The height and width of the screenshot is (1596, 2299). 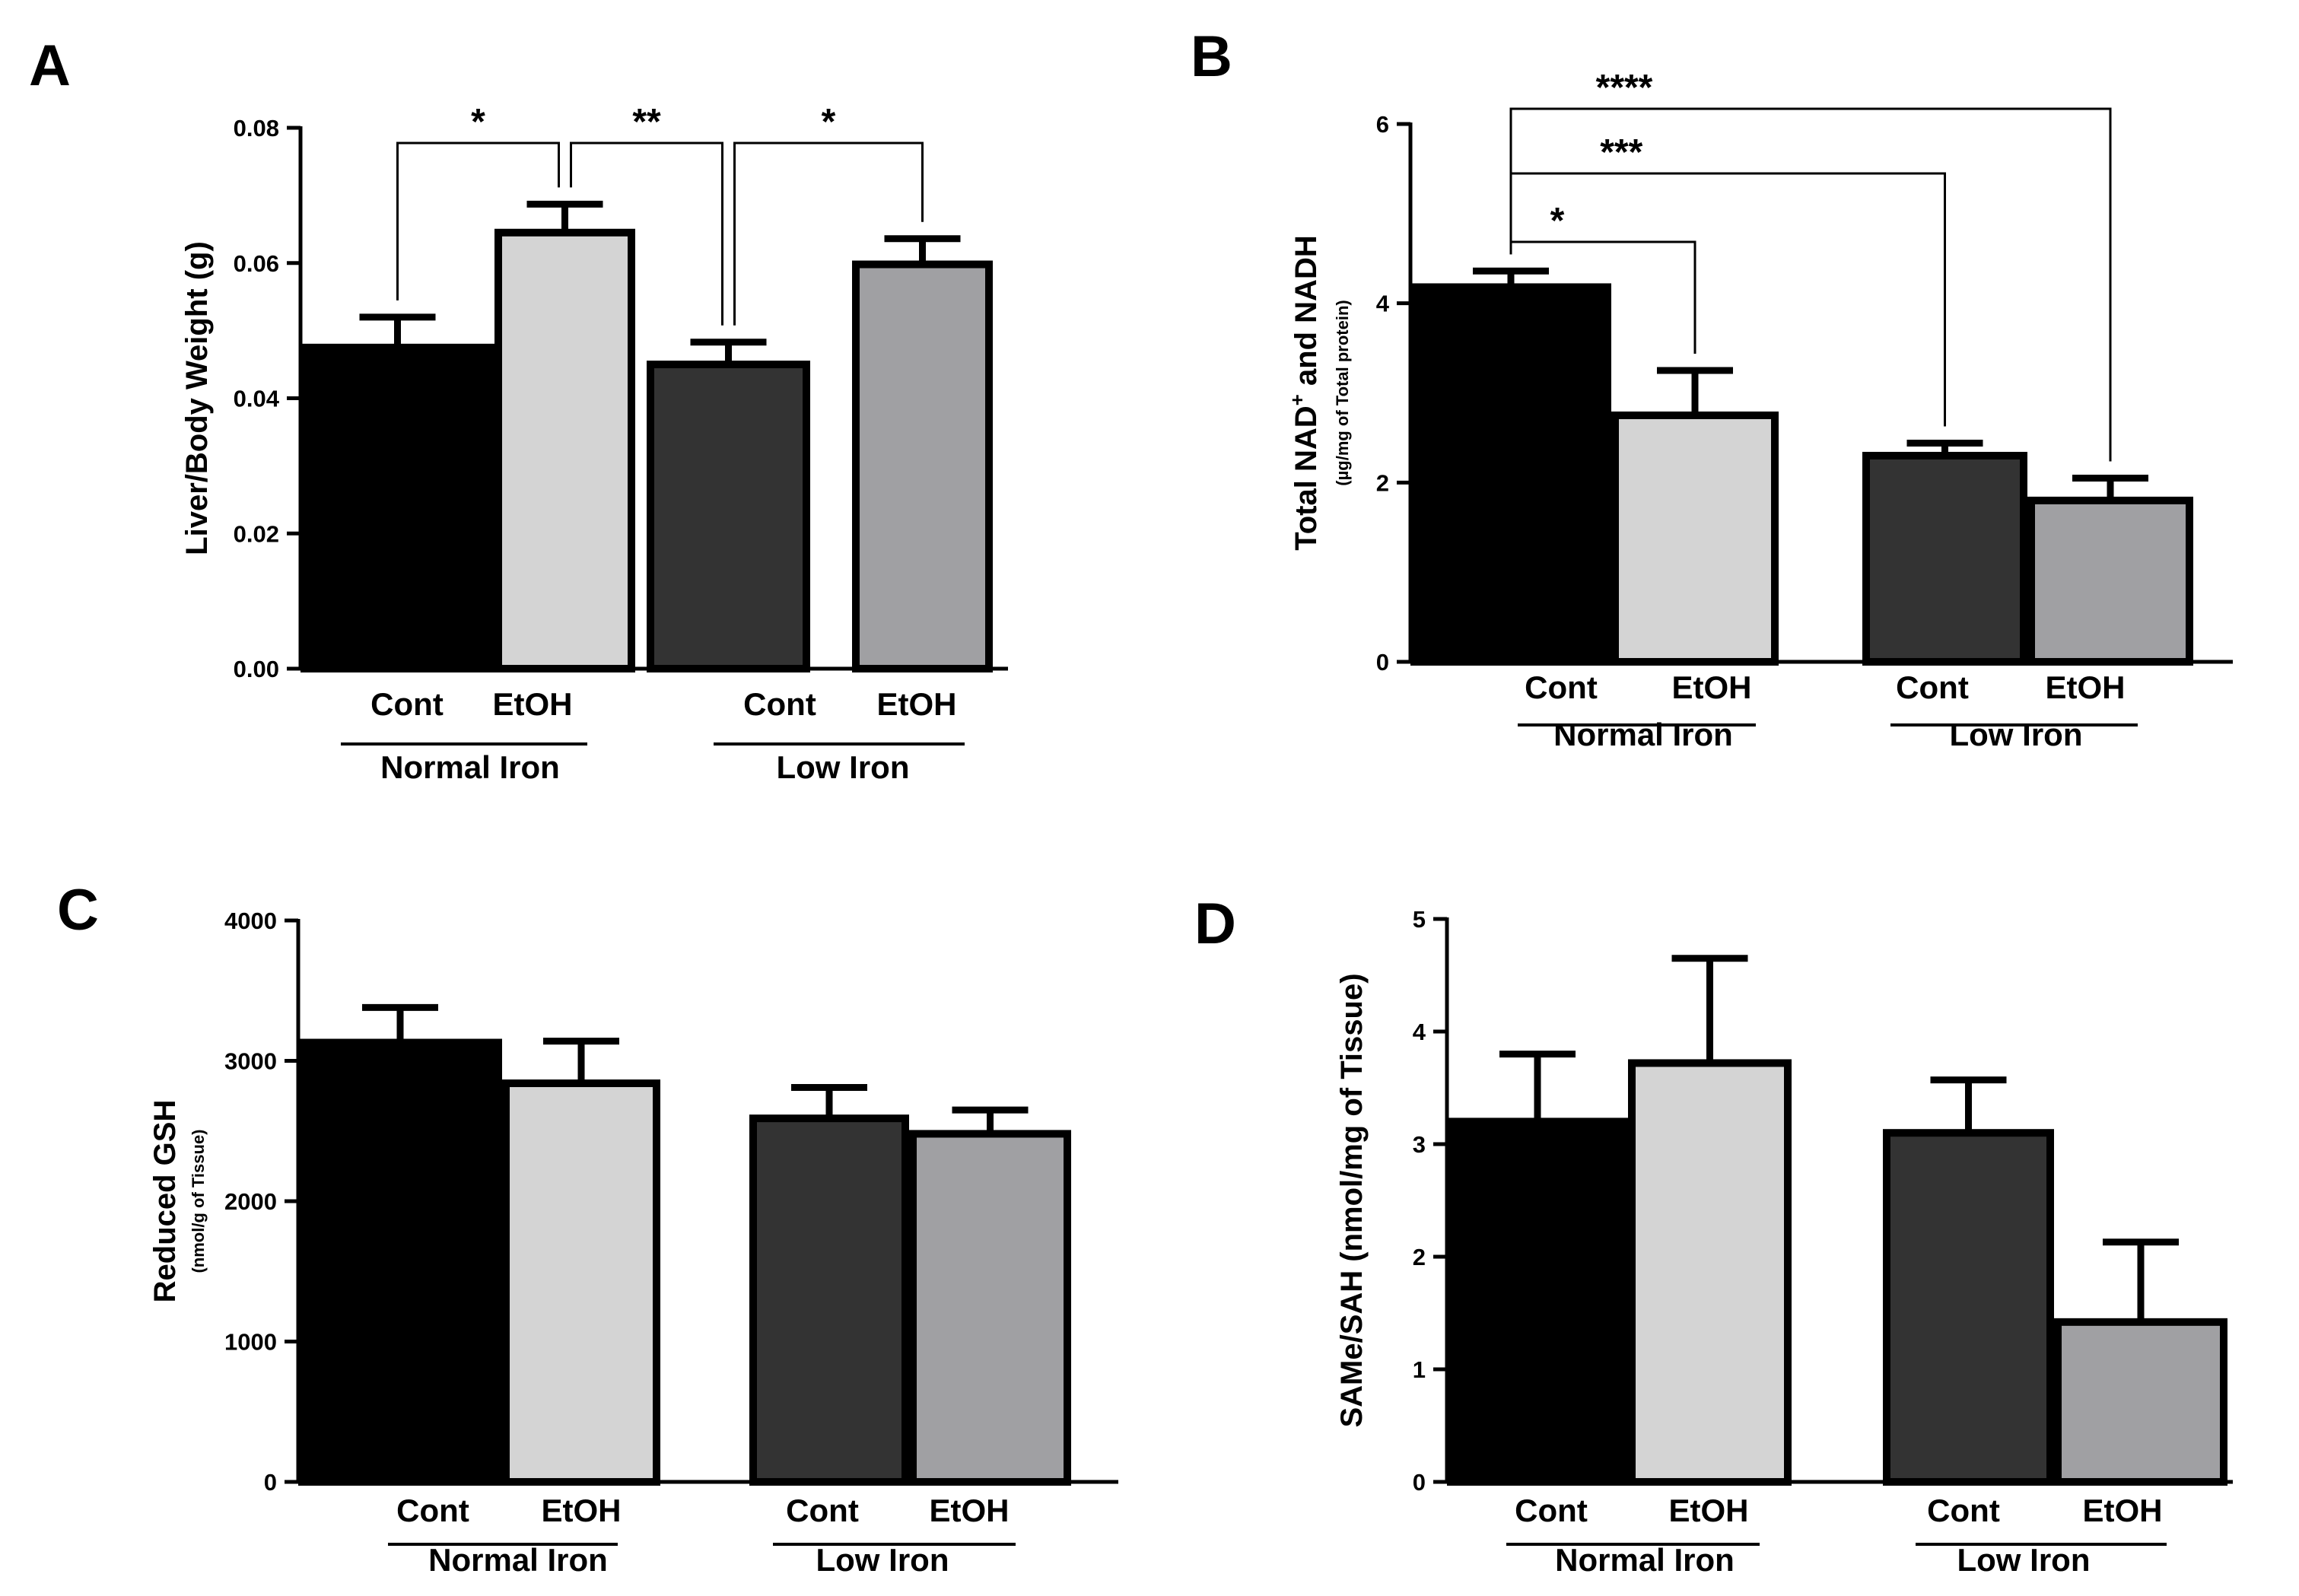 What do you see at coordinates (1342, 392) in the screenshot?
I see `y-axis-sublabel: (µg/mg of Total protein)` at bounding box center [1342, 392].